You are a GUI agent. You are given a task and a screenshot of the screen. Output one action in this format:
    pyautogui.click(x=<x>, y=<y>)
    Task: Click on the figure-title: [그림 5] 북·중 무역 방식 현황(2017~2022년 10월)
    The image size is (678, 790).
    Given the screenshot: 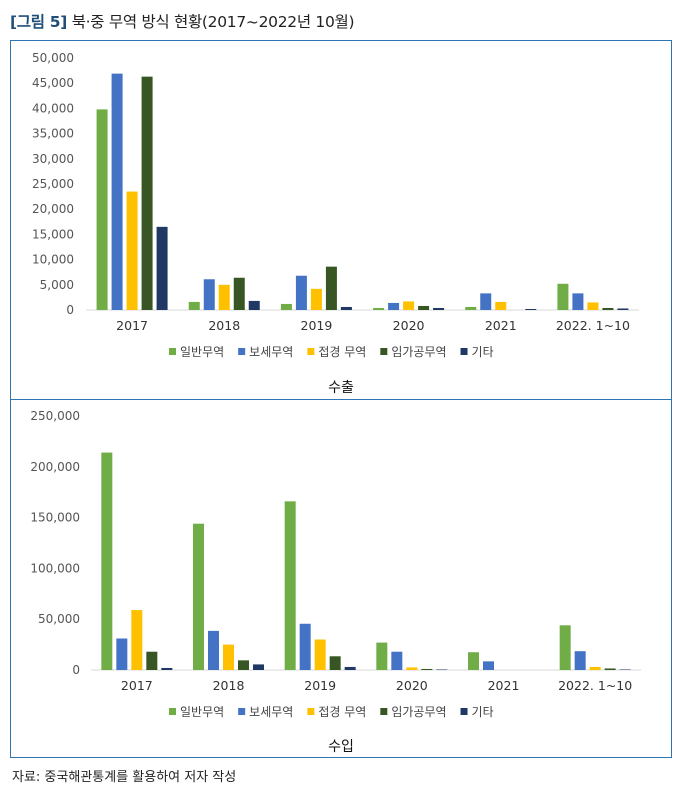 What is the action you would take?
    pyautogui.click(x=182, y=21)
    